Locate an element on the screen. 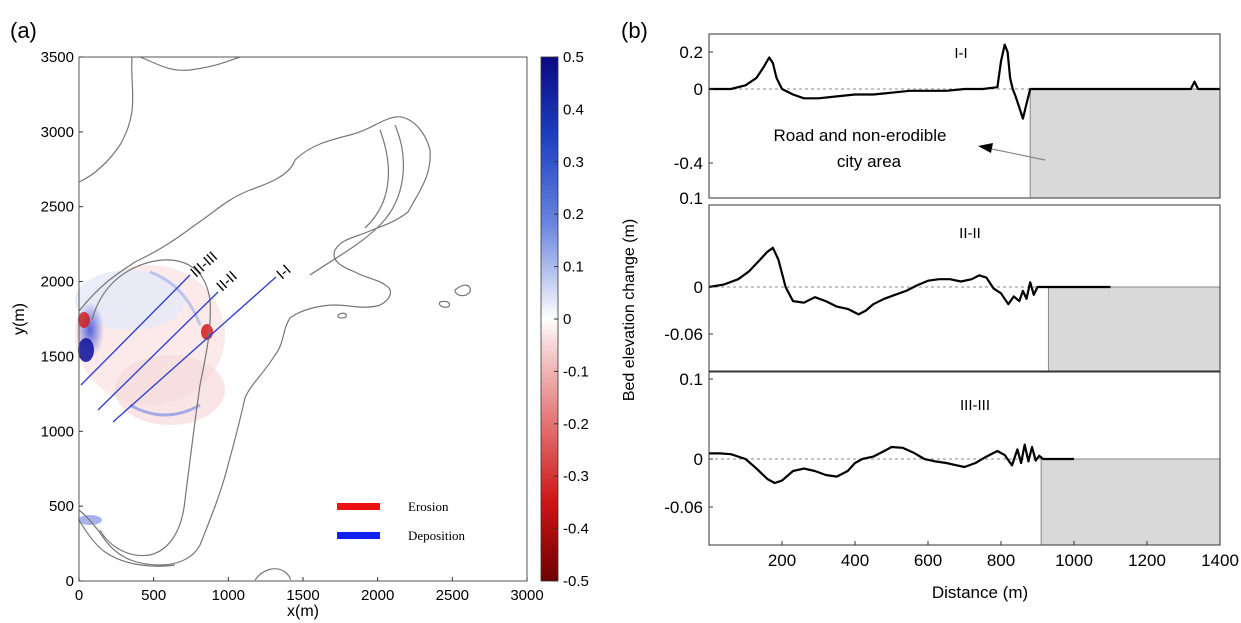 The width and height of the screenshot is (1241, 623). profile-x-tick-label: 1400 is located at coordinates (1220, 560).